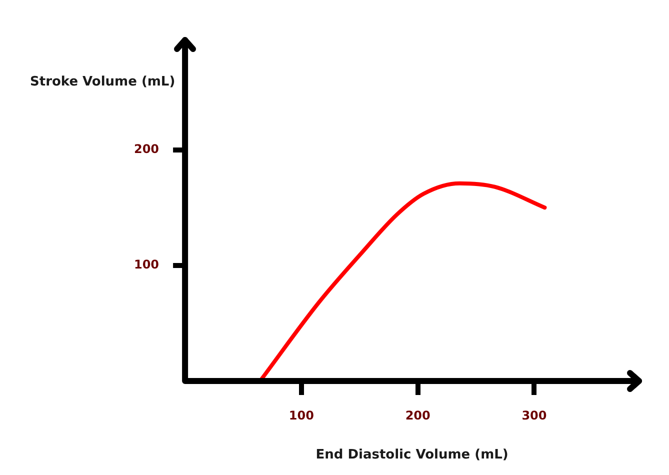  What do you see at coordinates (534, 415) in the screenshot?
I see `x-tick-label: 300` at bounding box center [534, 415].